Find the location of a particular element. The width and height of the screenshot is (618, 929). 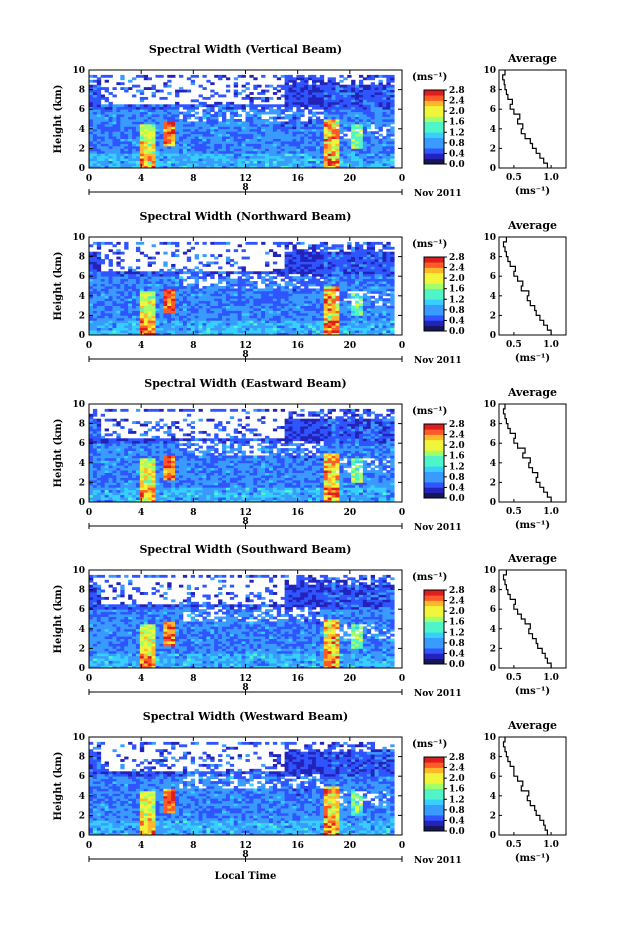

avg-x-label: (ms⁻¹) is located at coordinates (532, 358).